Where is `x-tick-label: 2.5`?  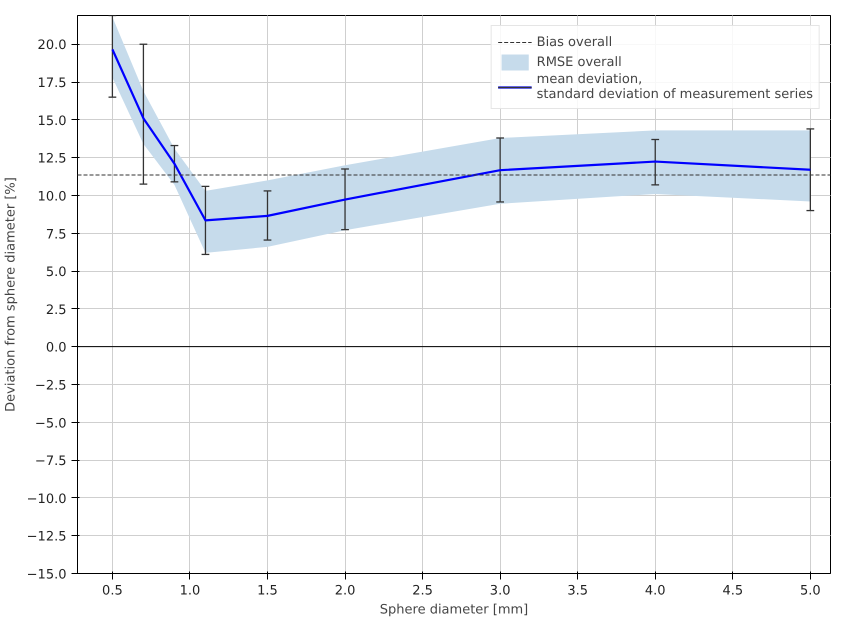
x-tick-label: 2.5 is located at coordinates (422, 591).